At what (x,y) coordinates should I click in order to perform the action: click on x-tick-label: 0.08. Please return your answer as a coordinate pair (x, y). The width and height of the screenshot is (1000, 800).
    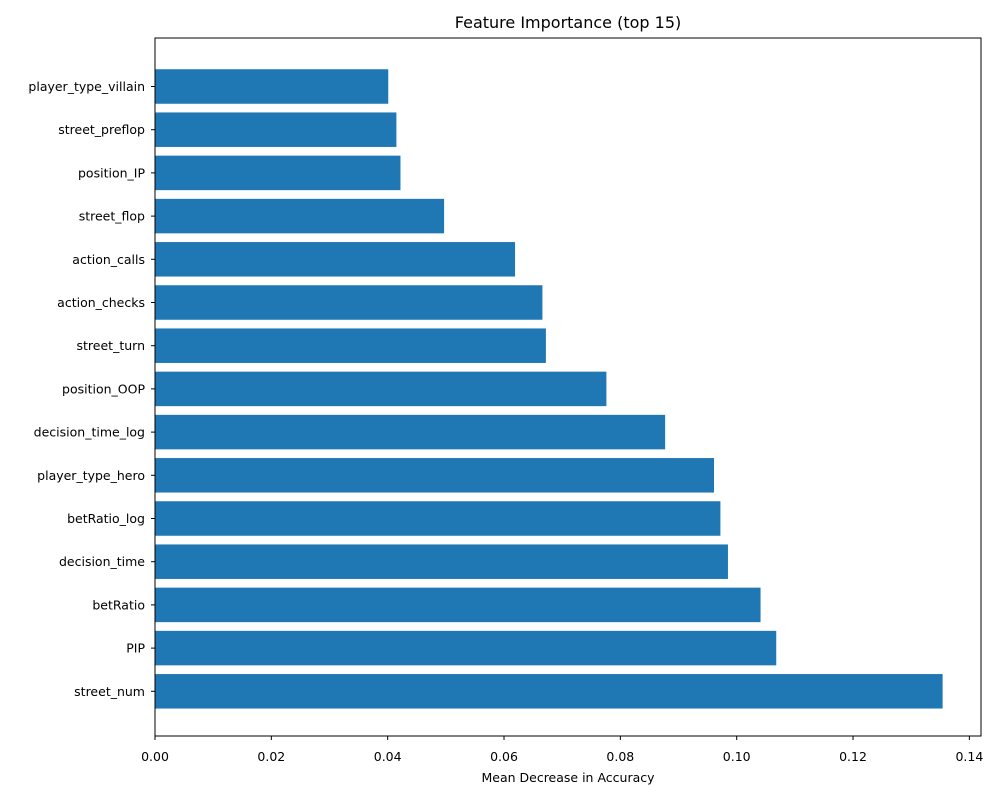
    Looking at the image, I should click on (620, 756).